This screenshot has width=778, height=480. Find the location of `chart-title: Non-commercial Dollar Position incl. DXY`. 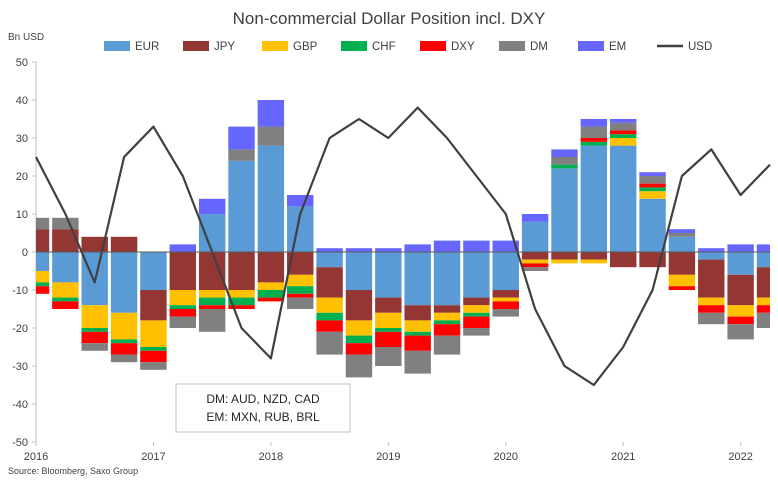

chart-title: Non-commercial Dollar Position incl. DXY is located at coordinates (389, 18).